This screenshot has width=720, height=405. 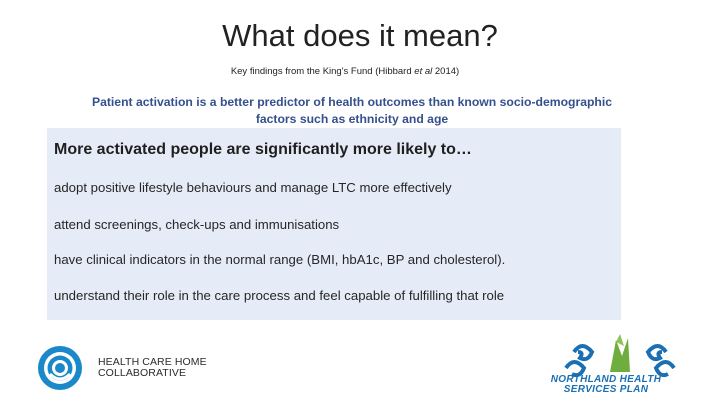 What do you see at coordinates (423, 71) in the screenshot?
I see `subtitle-italic: et al` at bounding box center [423, 71].